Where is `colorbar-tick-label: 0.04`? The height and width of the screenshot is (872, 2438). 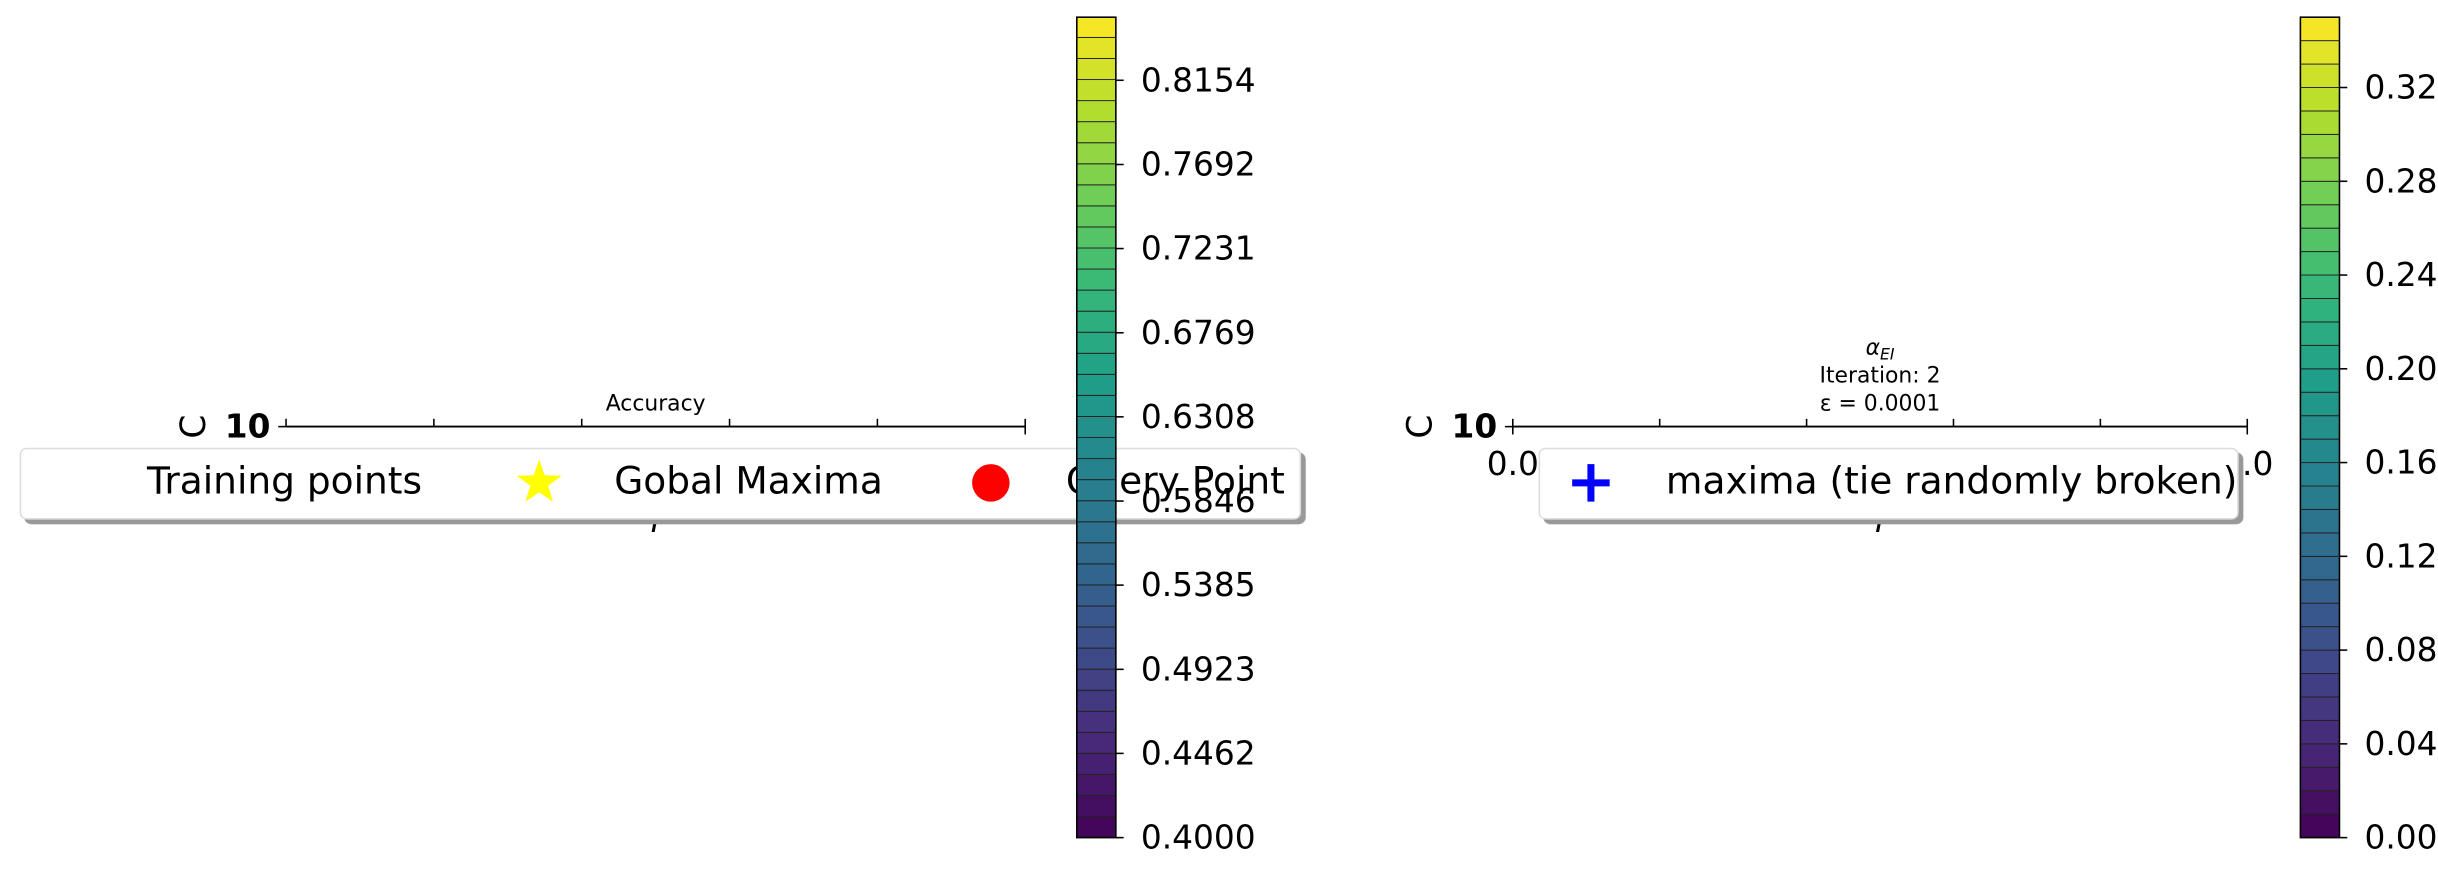
colorbar-tick-label: 0.04 is located at coordinates (2400, 744).